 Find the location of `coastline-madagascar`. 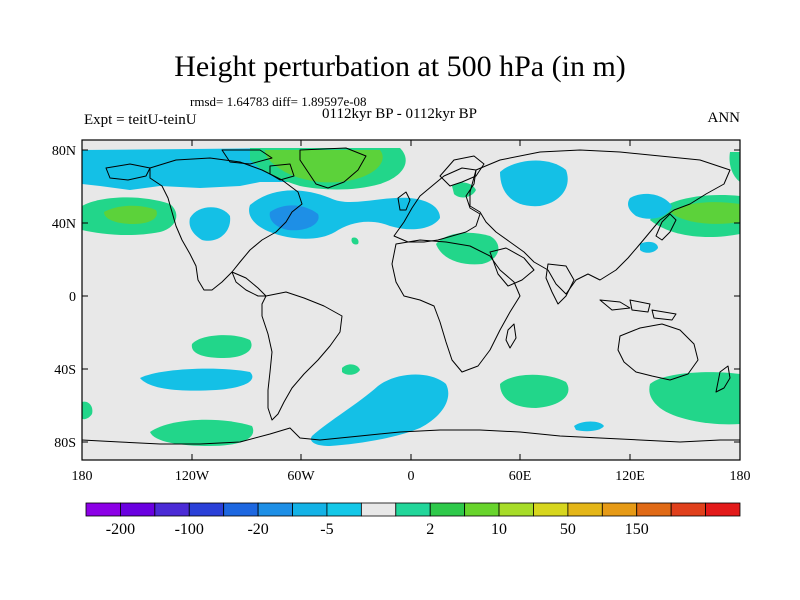

coastline-madagascar is located at coordinates (511, 336).